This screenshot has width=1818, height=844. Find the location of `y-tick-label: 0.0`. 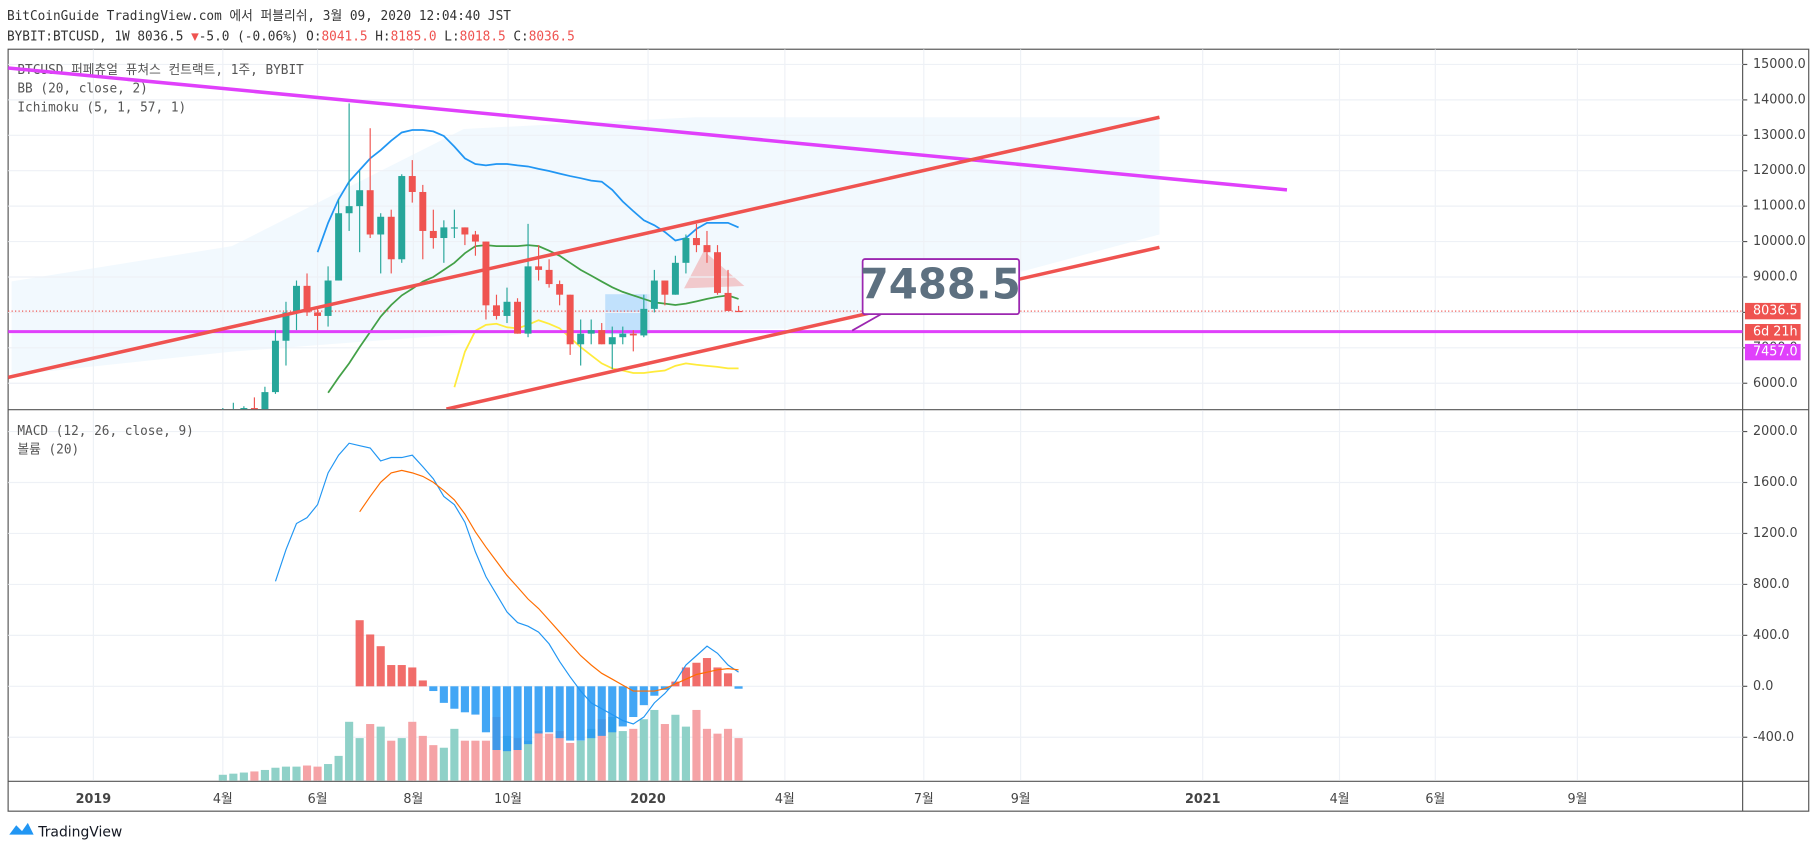

y-tick-label: 0.0 is located at coordinates (1763, 686).